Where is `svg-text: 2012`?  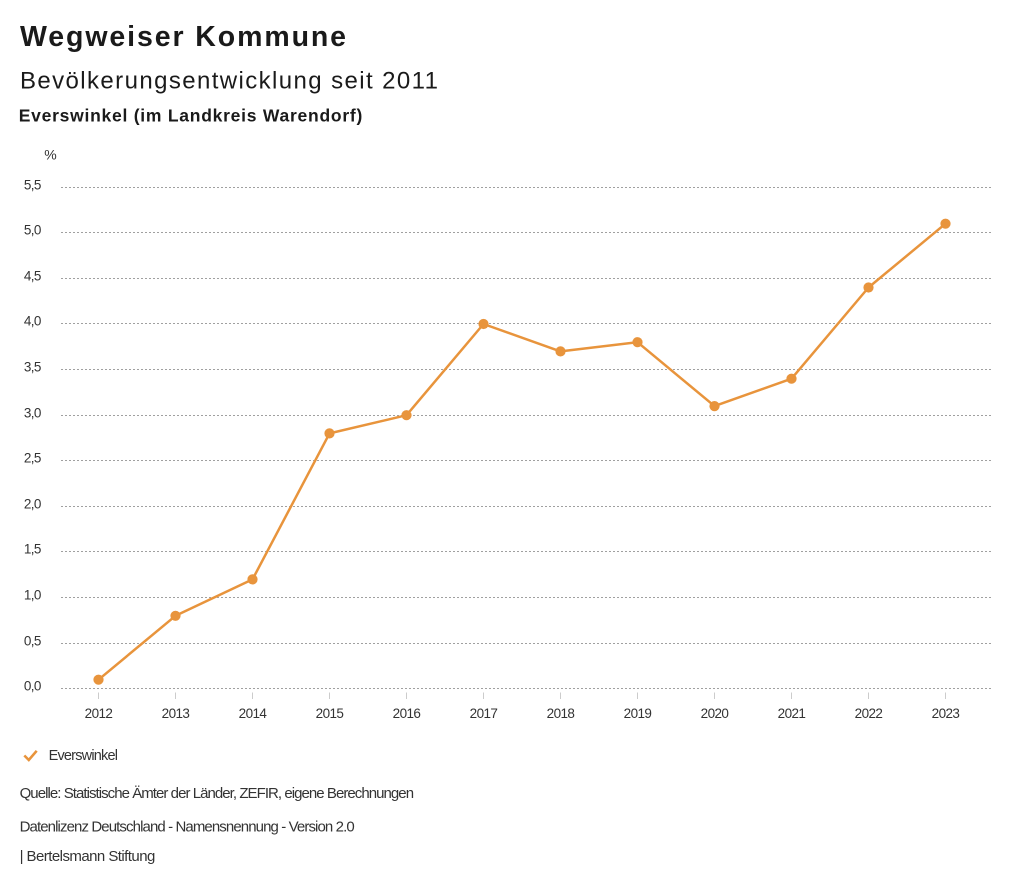
svg-text: 2012 is located at coordinates (99, 713).